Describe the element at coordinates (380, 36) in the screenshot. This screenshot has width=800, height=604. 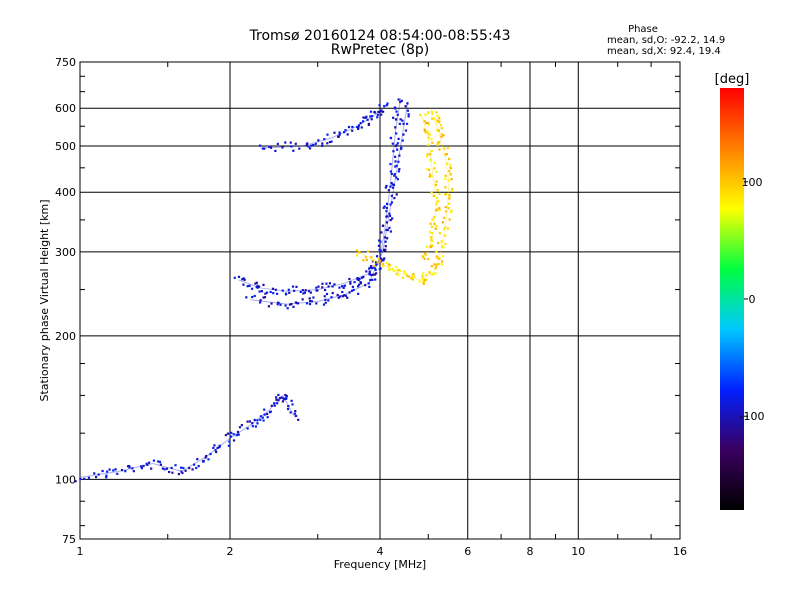
I see `chart-title: Tromsø 20160124 08:54:00-08:55:43` at that location.